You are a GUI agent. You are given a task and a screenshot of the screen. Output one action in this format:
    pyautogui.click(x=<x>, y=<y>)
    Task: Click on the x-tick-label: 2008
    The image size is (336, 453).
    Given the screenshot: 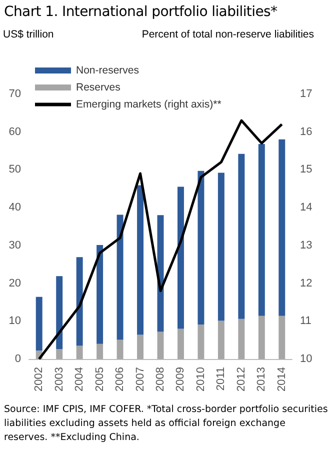 What is the action you would take?
    pyautogui.click(x=160, y=379)
    